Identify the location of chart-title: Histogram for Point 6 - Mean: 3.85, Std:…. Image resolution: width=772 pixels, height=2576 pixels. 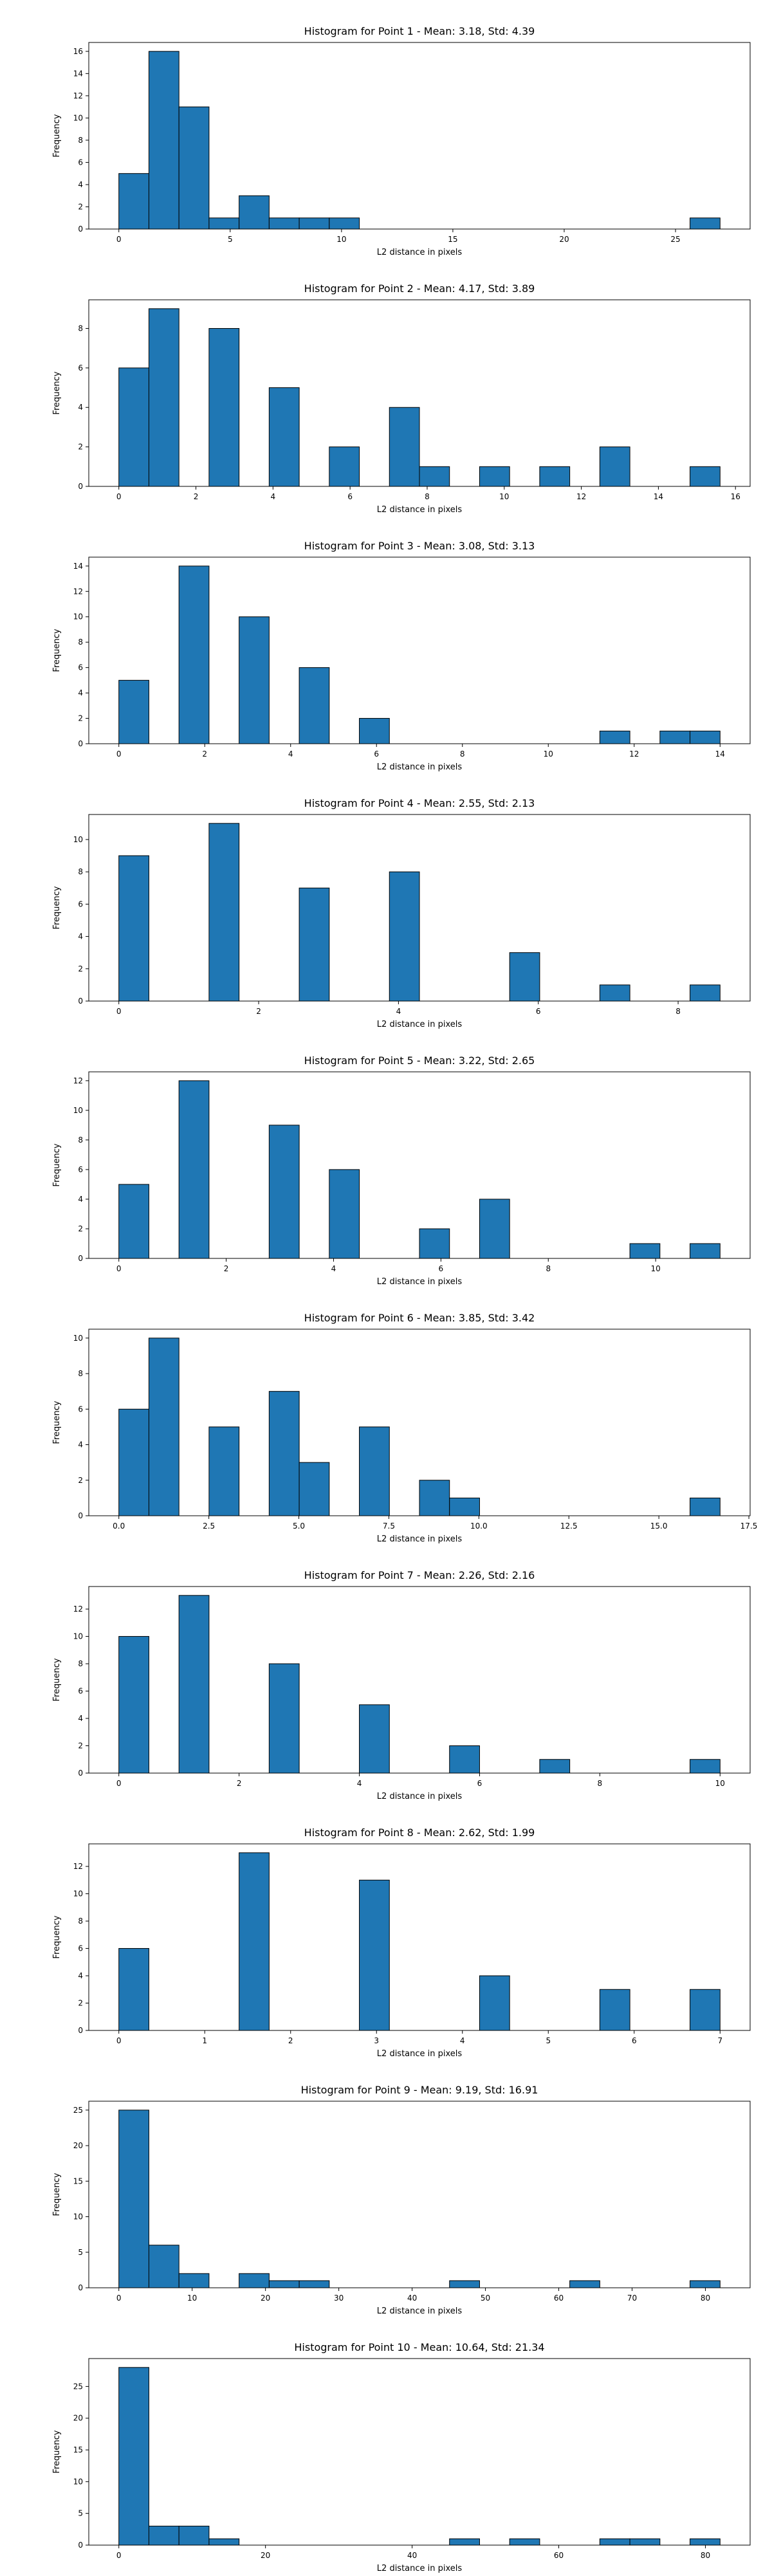
(419, 1318).